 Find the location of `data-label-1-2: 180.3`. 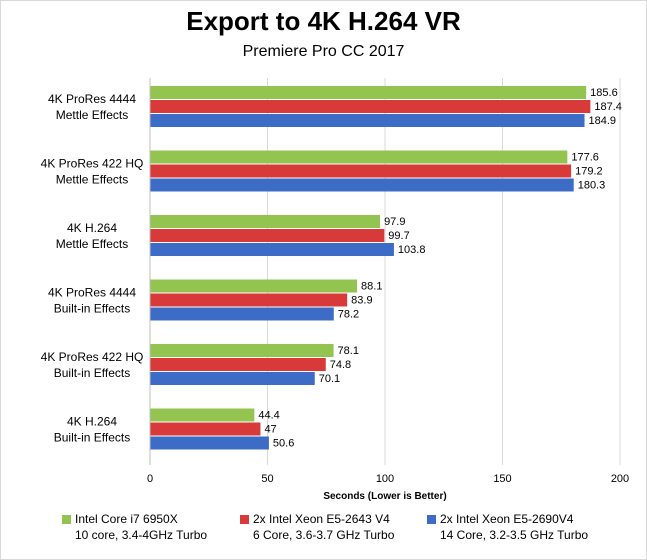

data-label-1-2: 180.3 is located at coordinates (592, 186).